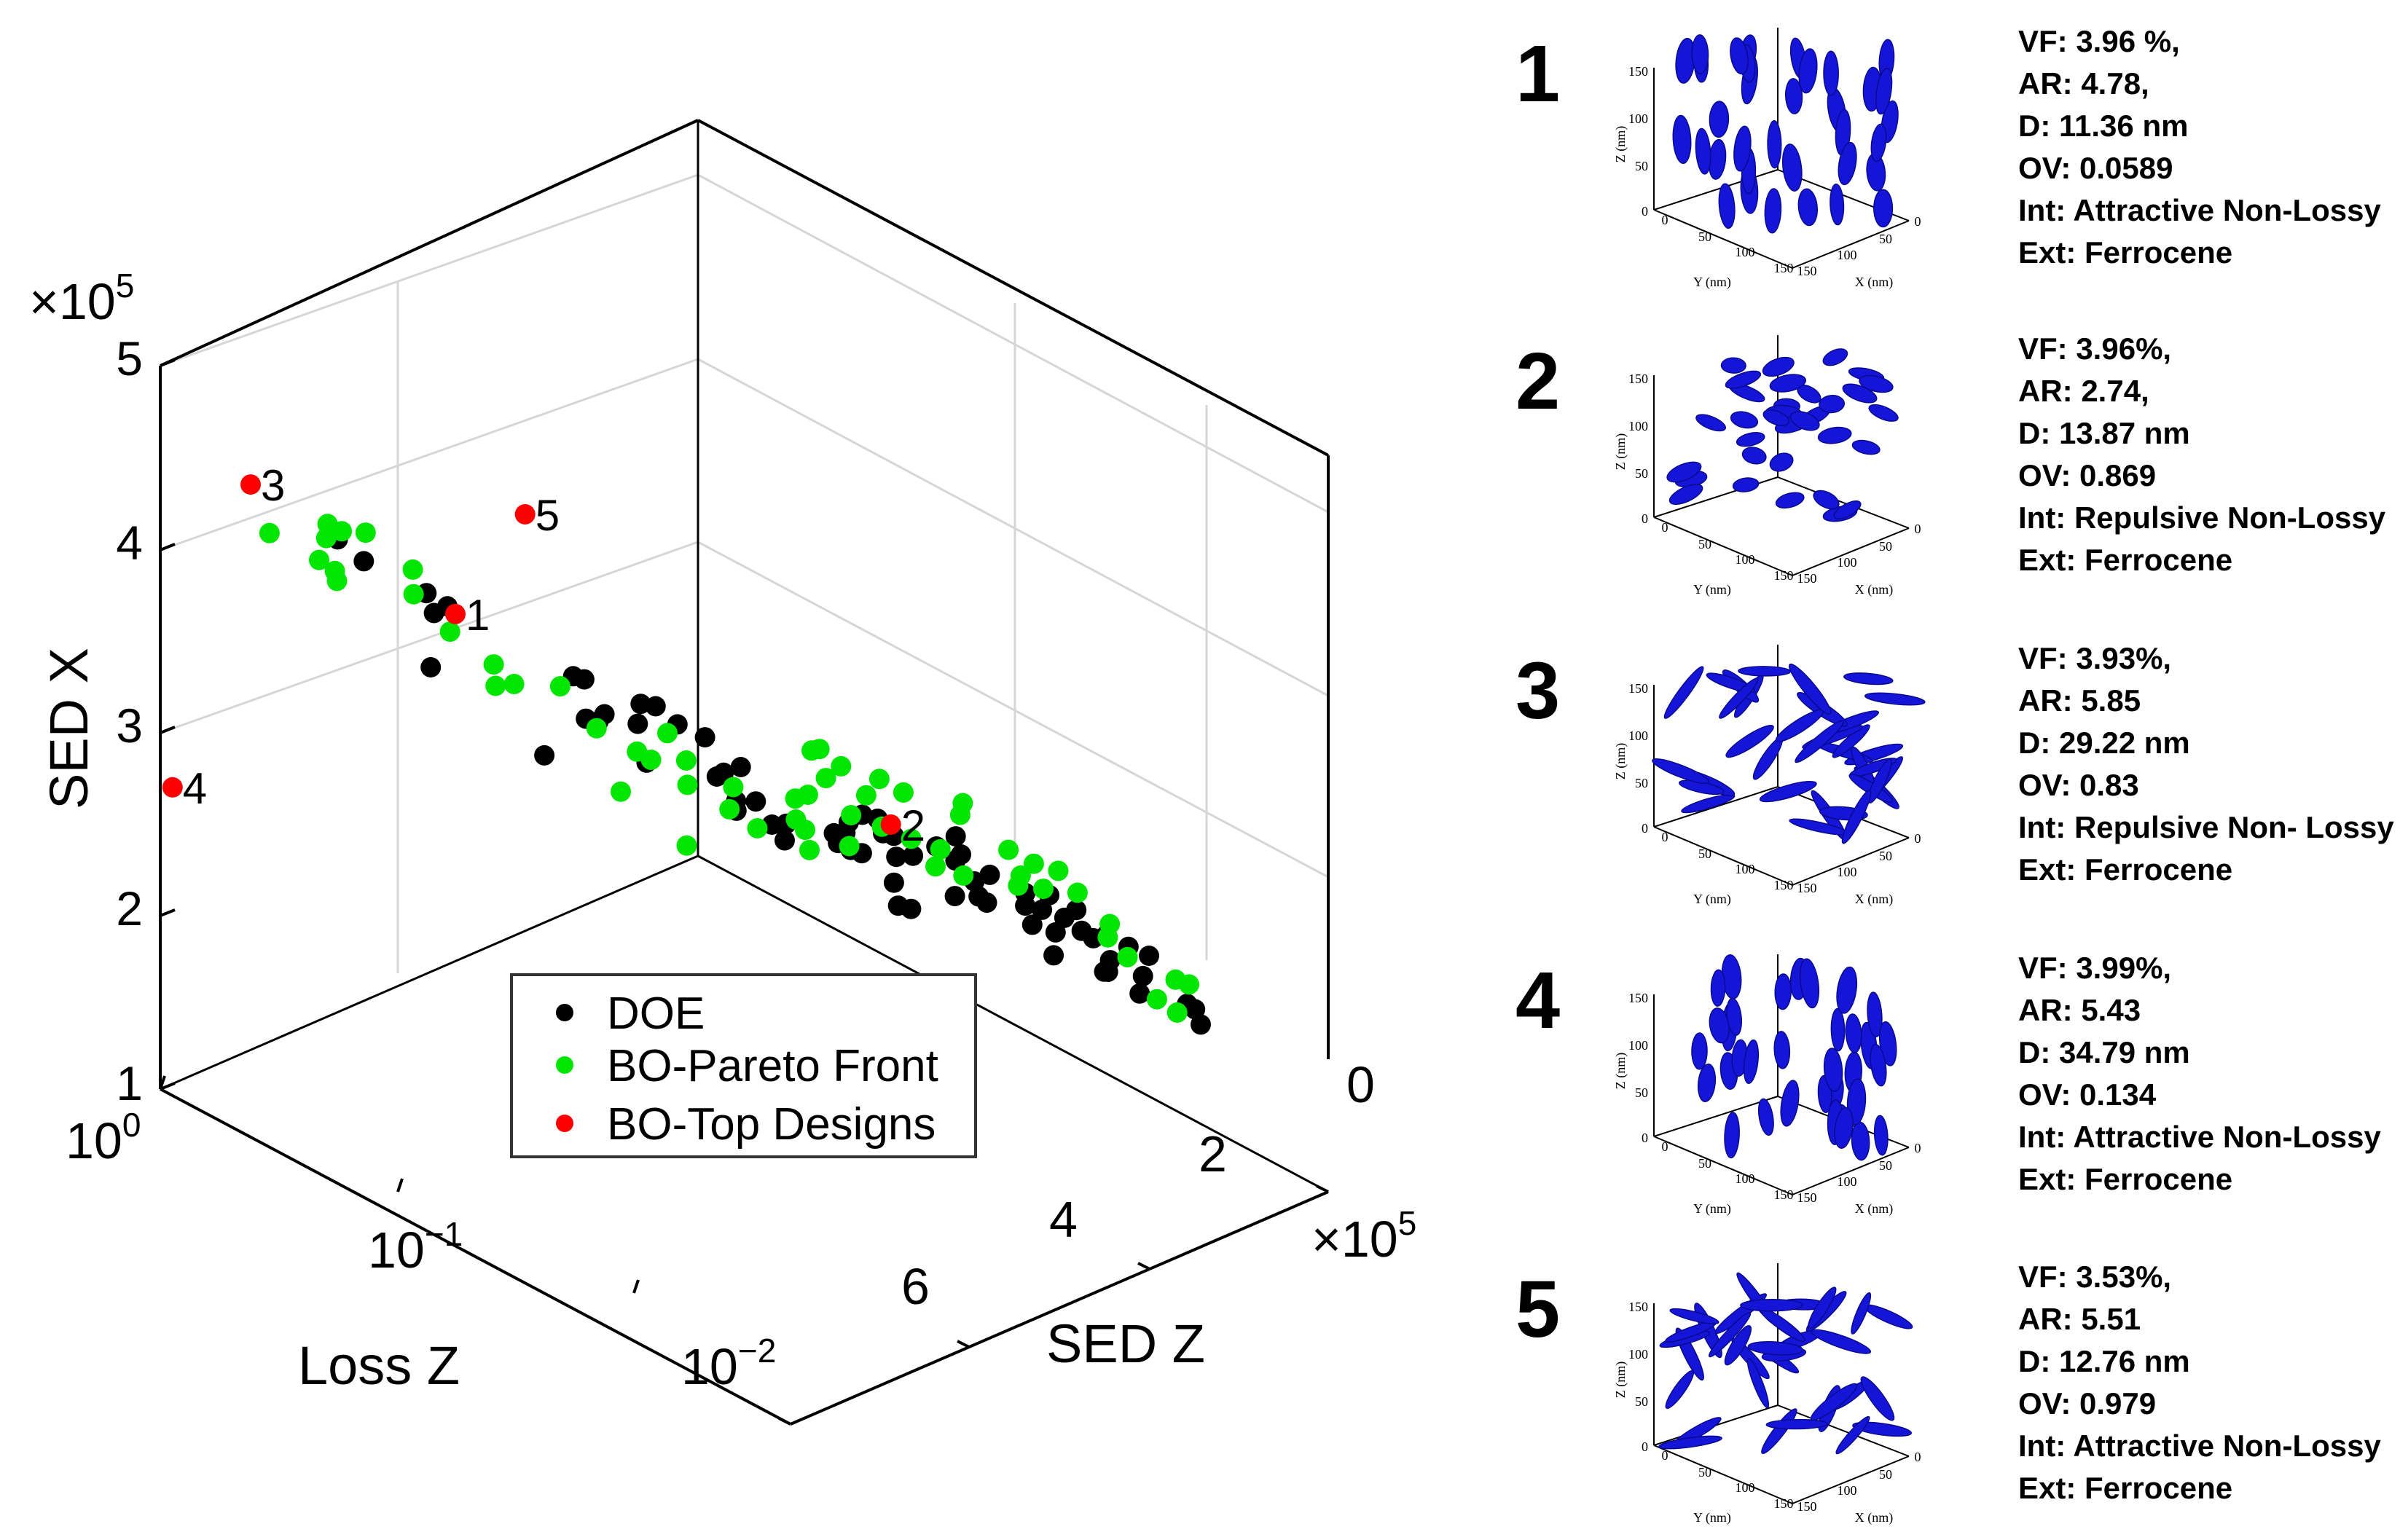 The image size is (2400, 1540). I want to click on orientation-value: OV: 0.0589, so click(2095, 168).